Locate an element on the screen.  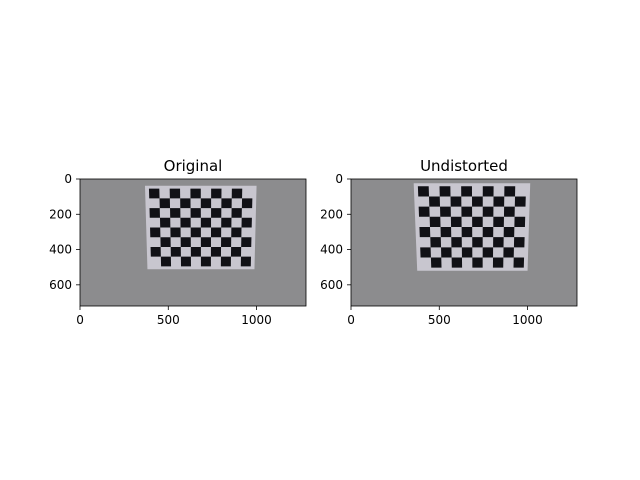
image-area is located at coordinates (193, 242).